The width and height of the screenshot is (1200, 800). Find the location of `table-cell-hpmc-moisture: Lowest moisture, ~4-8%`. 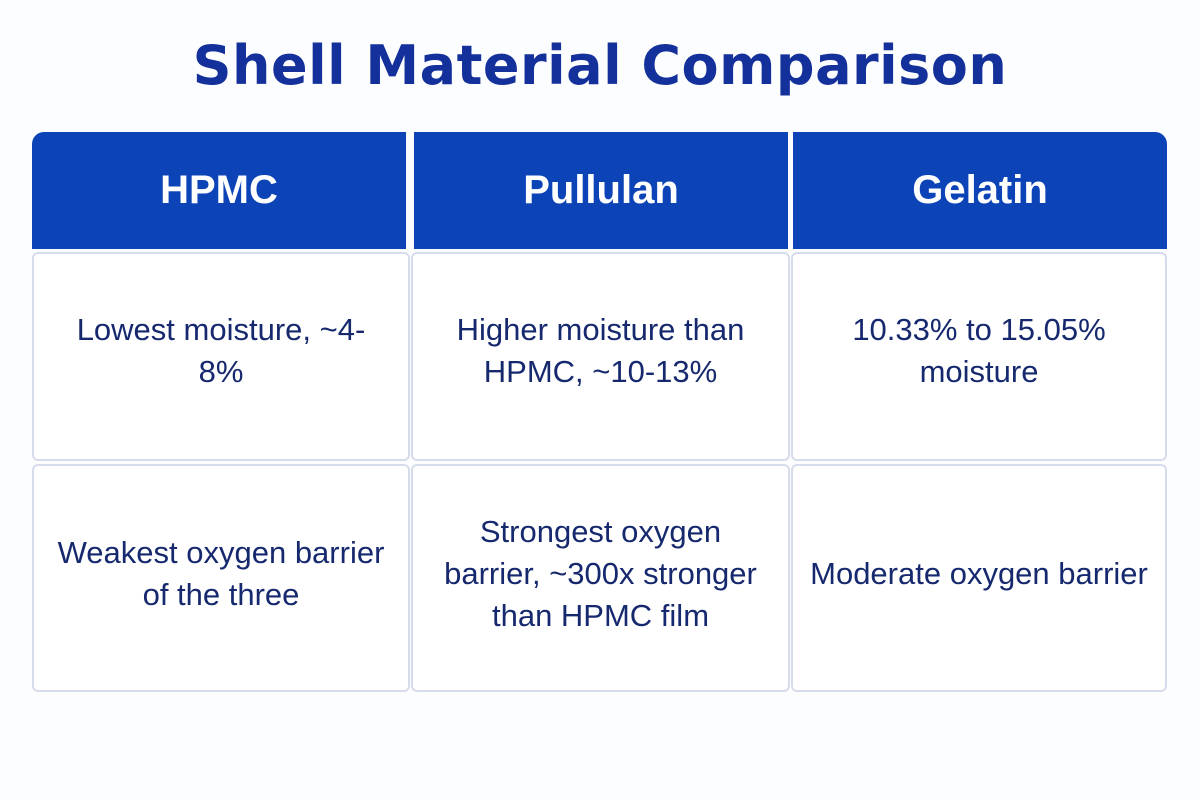

table-cell-hpmc-moisture: Lowest moisture, ~4-8% is located at coordinates (221, 356).